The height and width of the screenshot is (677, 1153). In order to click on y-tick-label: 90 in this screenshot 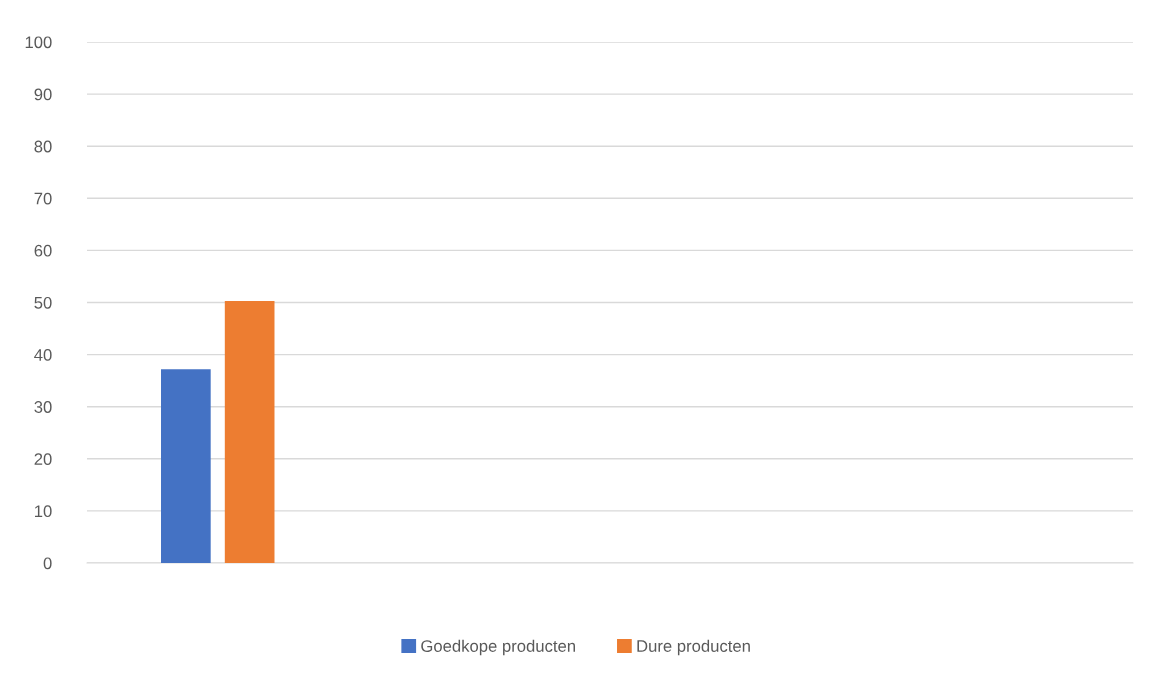, I will do `click(43, 94)`.